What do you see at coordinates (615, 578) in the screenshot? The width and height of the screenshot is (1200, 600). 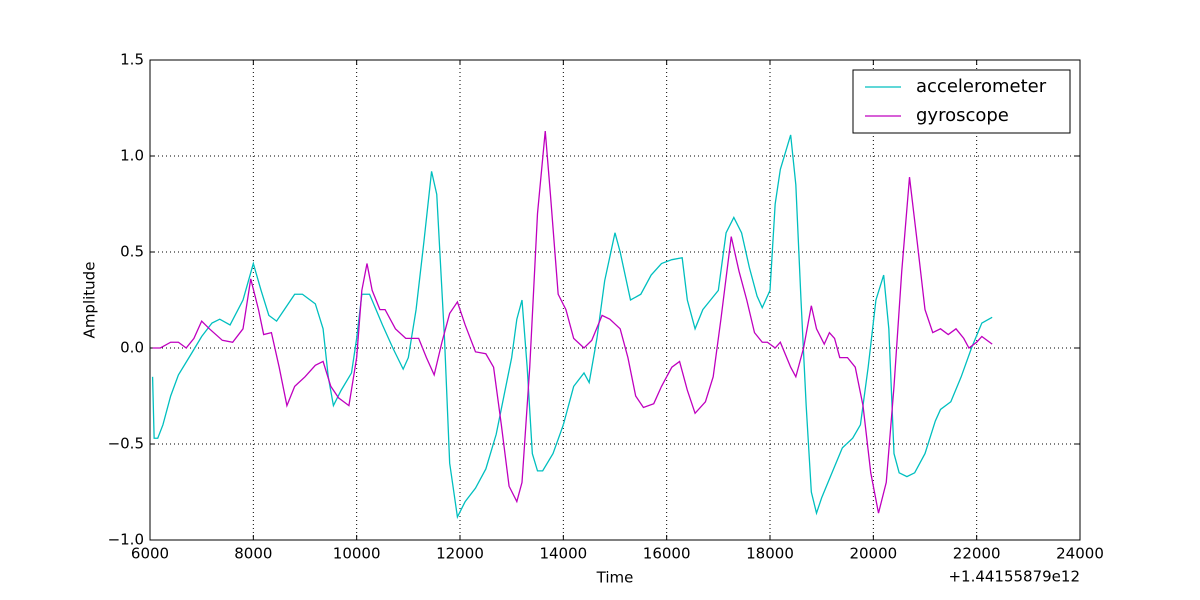 I see `x-axis-label: Time` at bounding box center [615, 578].